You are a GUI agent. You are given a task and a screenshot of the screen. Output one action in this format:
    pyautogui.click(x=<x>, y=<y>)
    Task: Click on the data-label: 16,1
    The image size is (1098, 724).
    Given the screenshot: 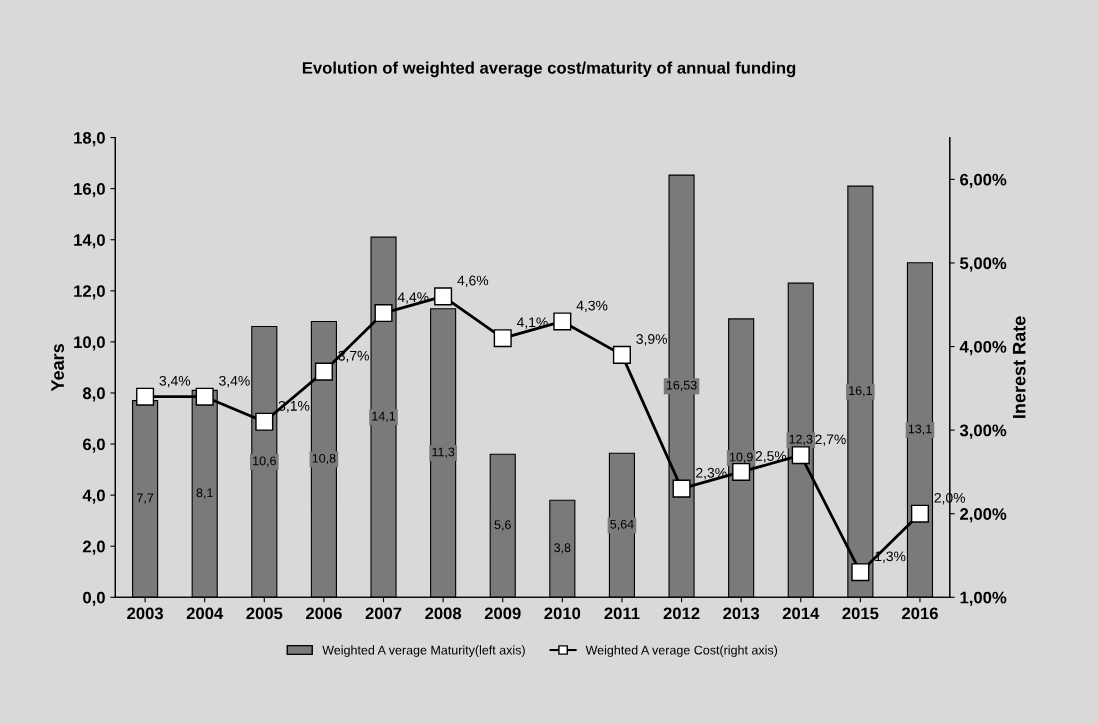 What is the action you would take?
    pyautogui.click(x=860, y=391)
    